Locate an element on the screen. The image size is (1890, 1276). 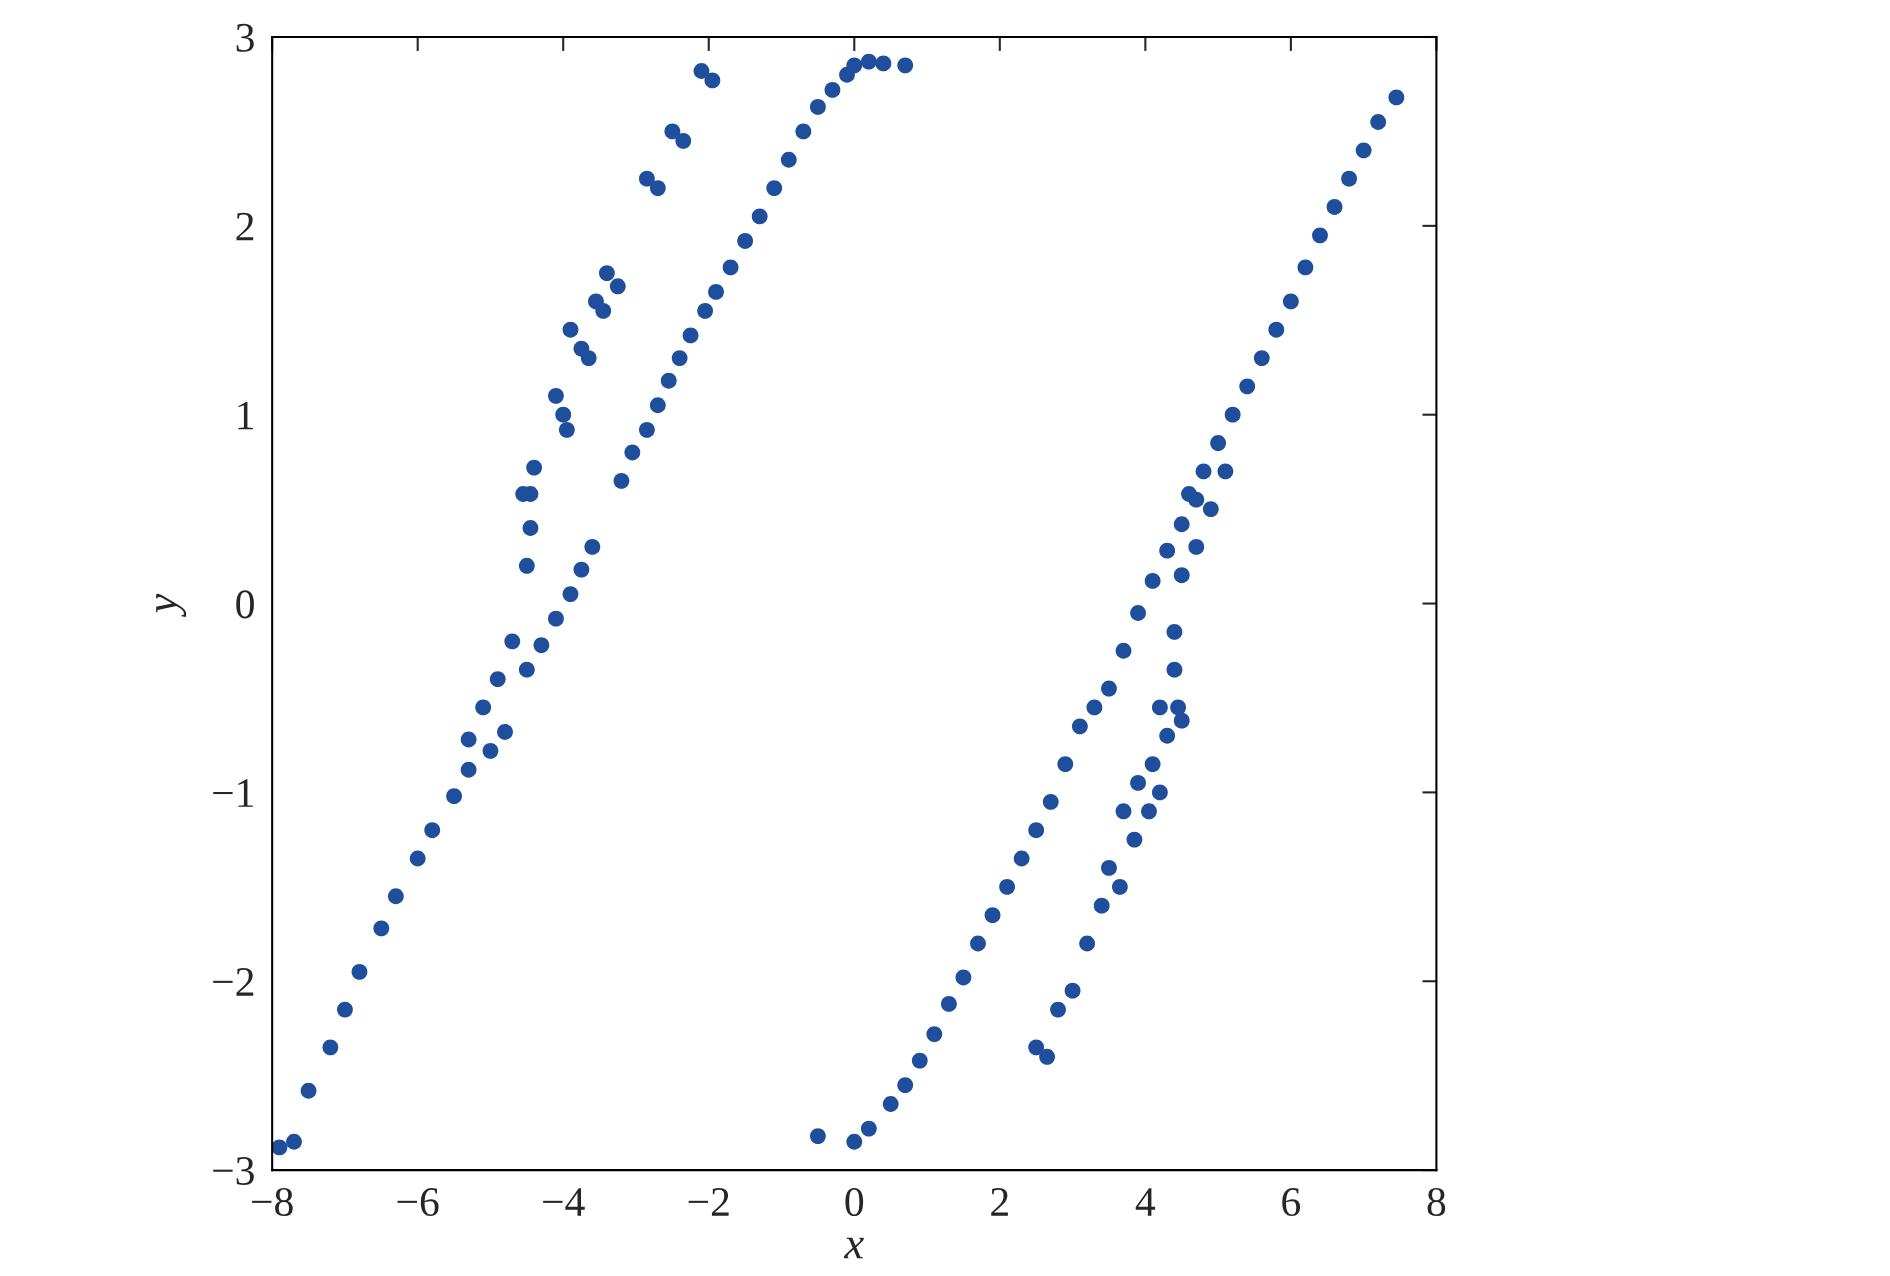
x-tick-label: −4 is located at coordinates (564, 1202).